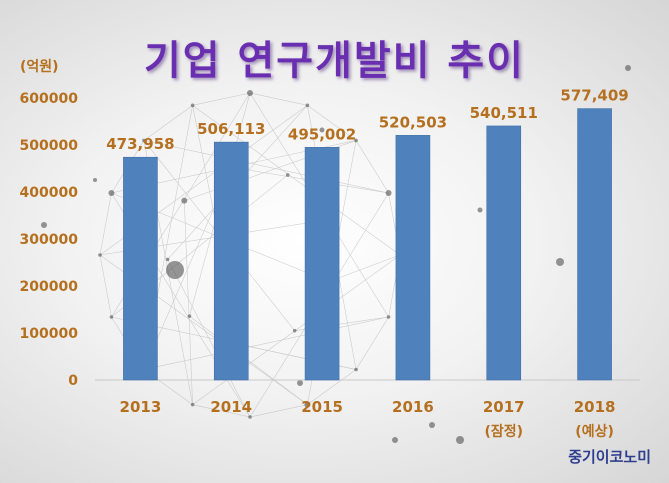 The height and width of the screenshot is (483, 669). I want to click on x-tick-label: 2015, so click(322, 407).